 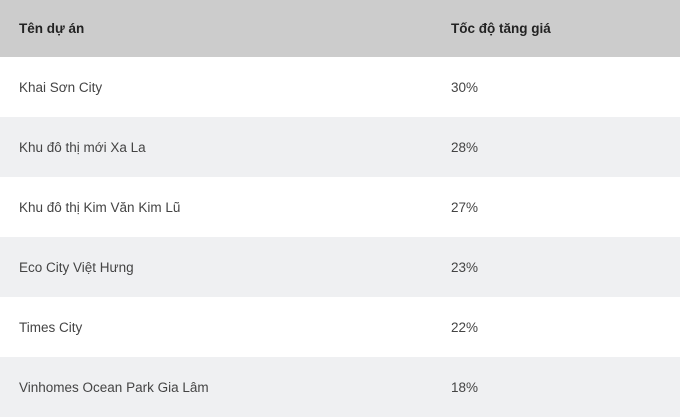 I want to click on table-row: Vinhomes Ocean Park Gia Lâm 18%, so click(x=340, y=387).